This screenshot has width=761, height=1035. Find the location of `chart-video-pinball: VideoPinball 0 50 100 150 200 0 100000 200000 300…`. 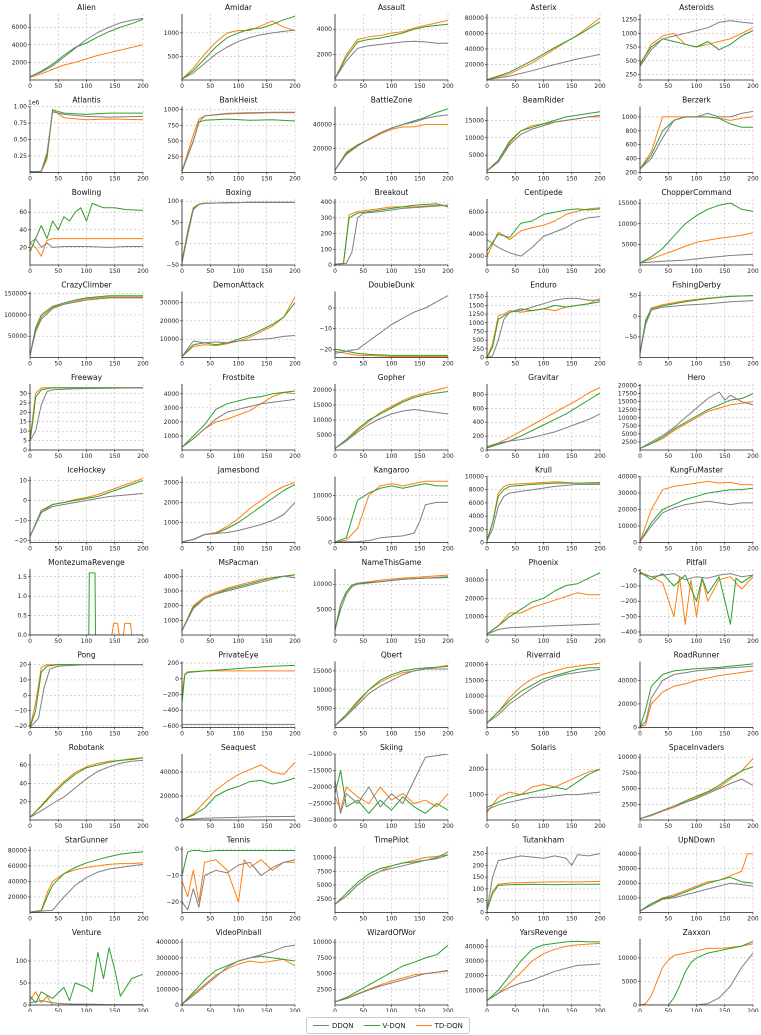

chart-video-pinball: VideoPinball 0 50 100 150 200 0 100000 200000 300… is located at coordinates (228, 970).